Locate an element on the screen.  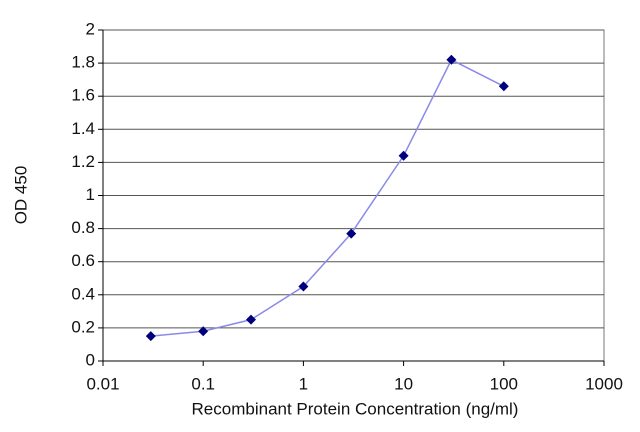
y-tick-label: 2 is located at coordinates (90, 28).